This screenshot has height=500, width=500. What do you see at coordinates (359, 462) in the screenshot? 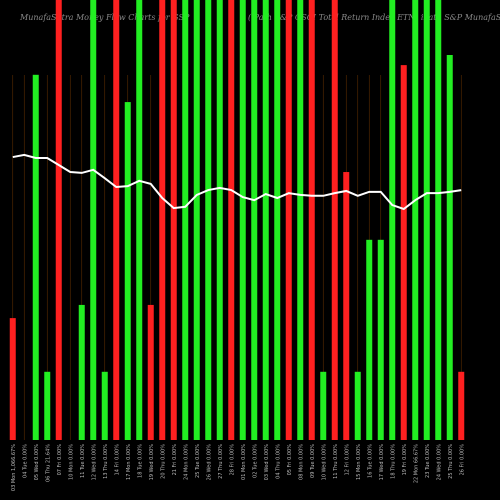
I see `x-tick-label: 15 Mon 0.00%` at bounding box center [359, 462].